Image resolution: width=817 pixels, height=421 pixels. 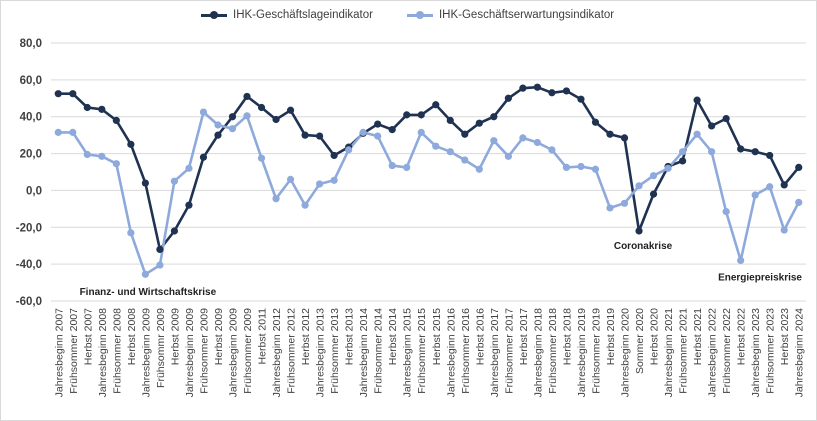 I want to click on x-tick-label: Jahresbeginn 2007, so click(x=59, y=352).